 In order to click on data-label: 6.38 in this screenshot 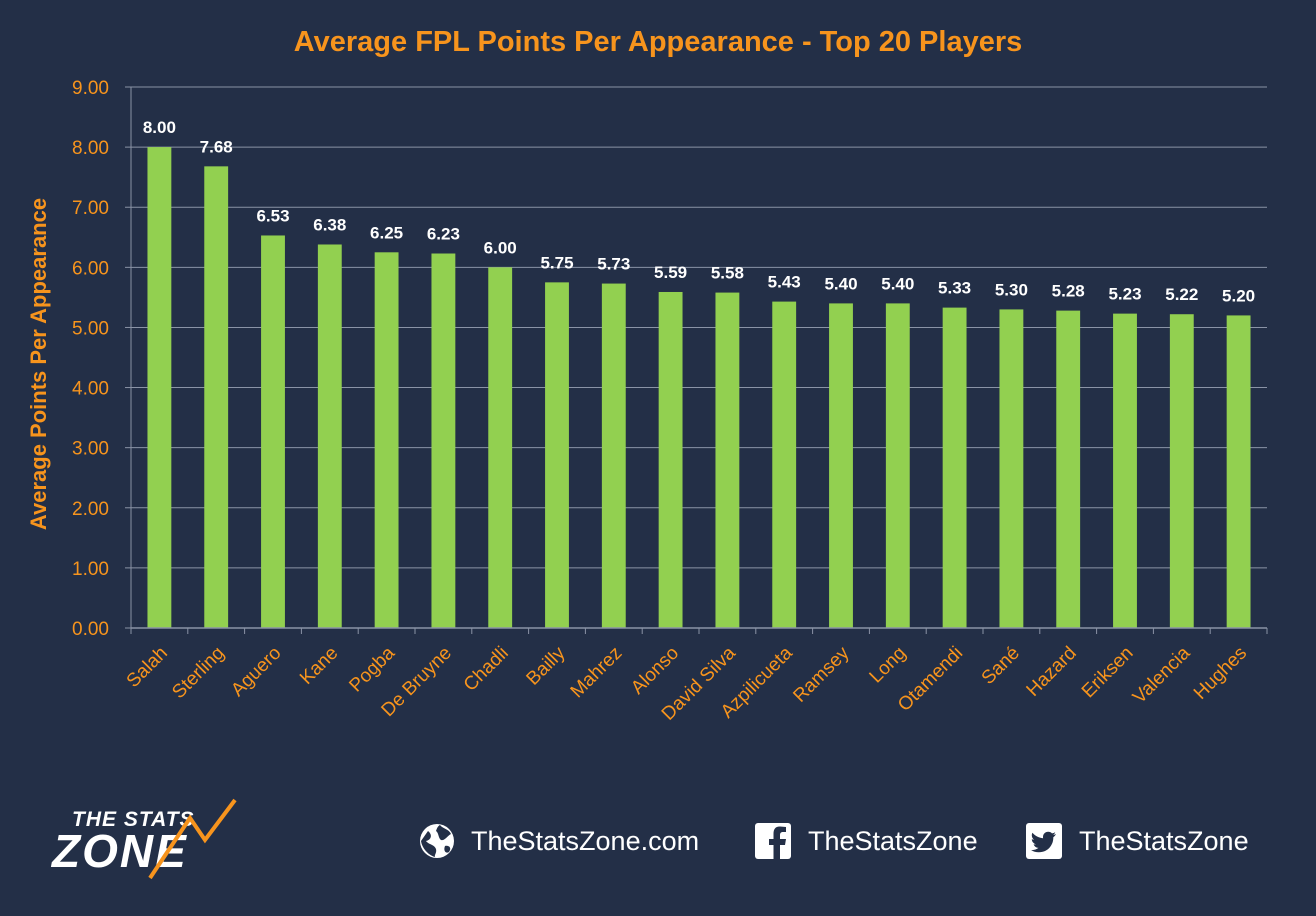, I will do `click(329, 224)`.